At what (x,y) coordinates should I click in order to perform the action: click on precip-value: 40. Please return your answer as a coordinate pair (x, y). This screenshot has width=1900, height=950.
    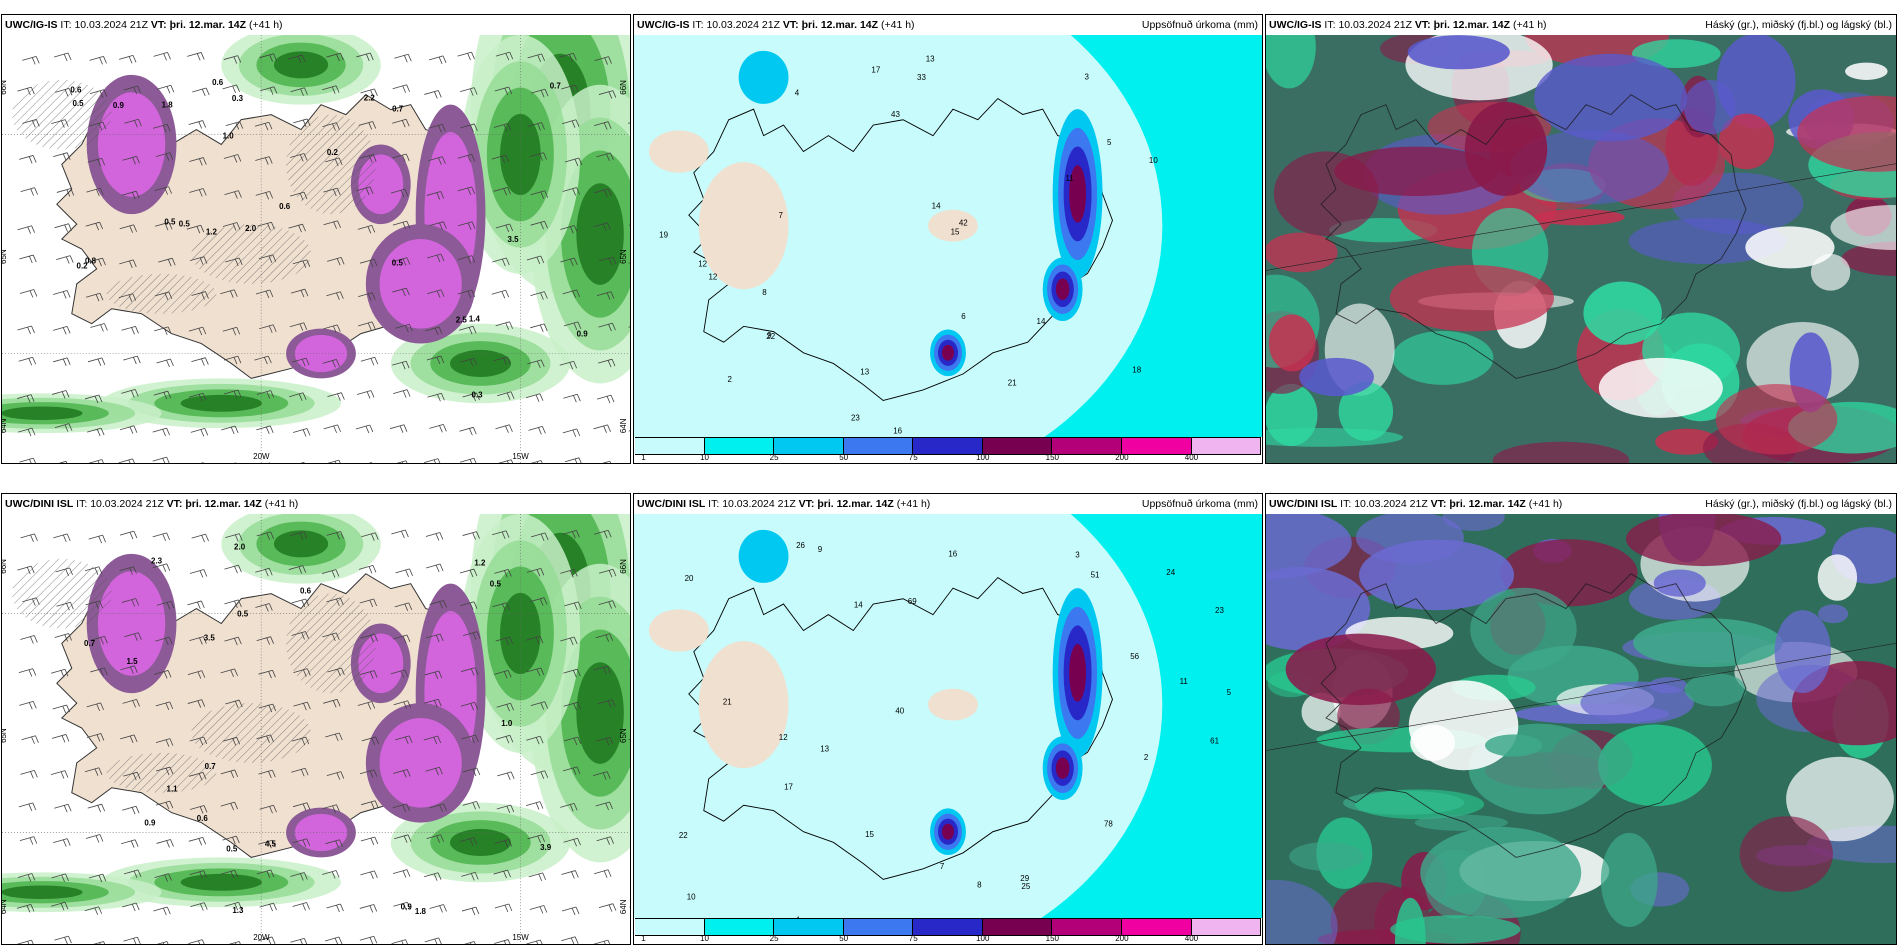
    Looking at the image, I should click on (899, 710).